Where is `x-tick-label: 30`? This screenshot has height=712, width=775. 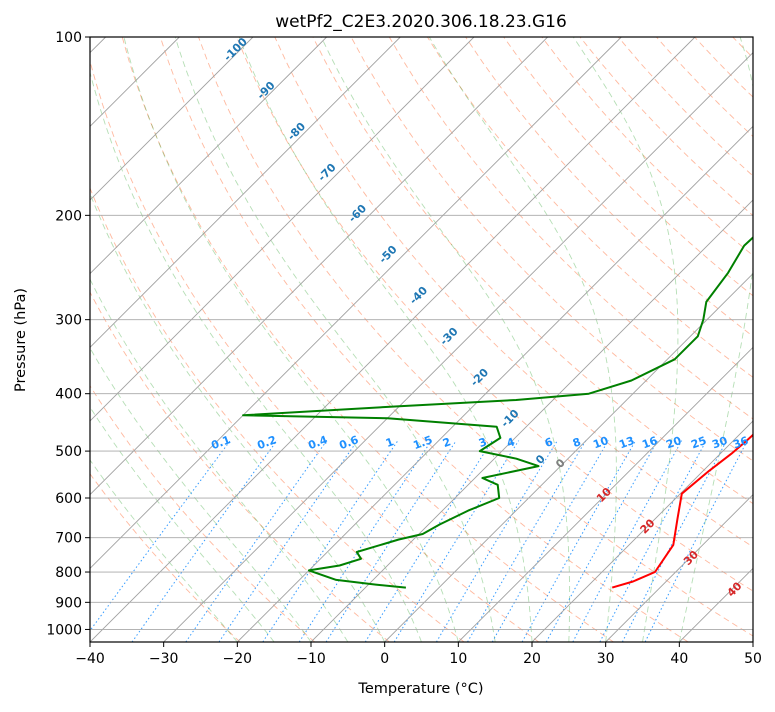 x-tick-label: 30 is located at coordinates (606, 659).